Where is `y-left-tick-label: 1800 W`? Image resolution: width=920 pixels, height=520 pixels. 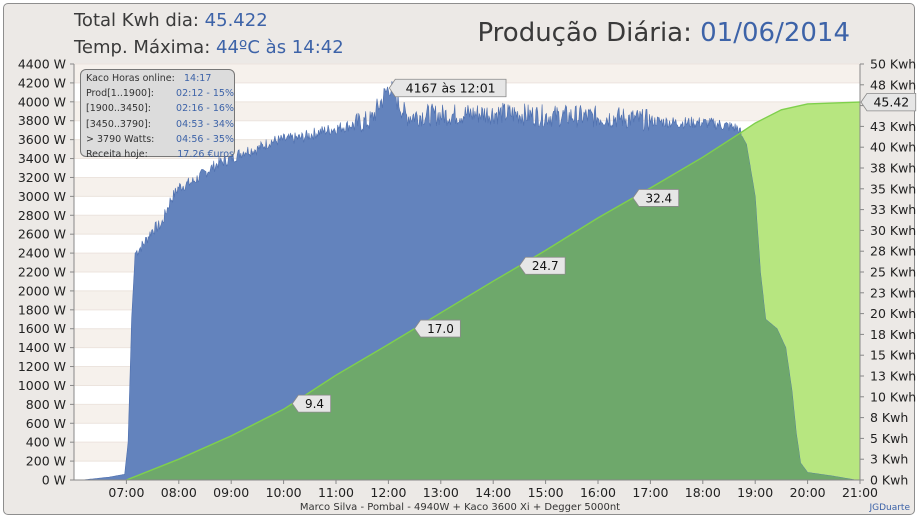
y-left-tick-label: 1800 W is located at coordinates (42, 309).